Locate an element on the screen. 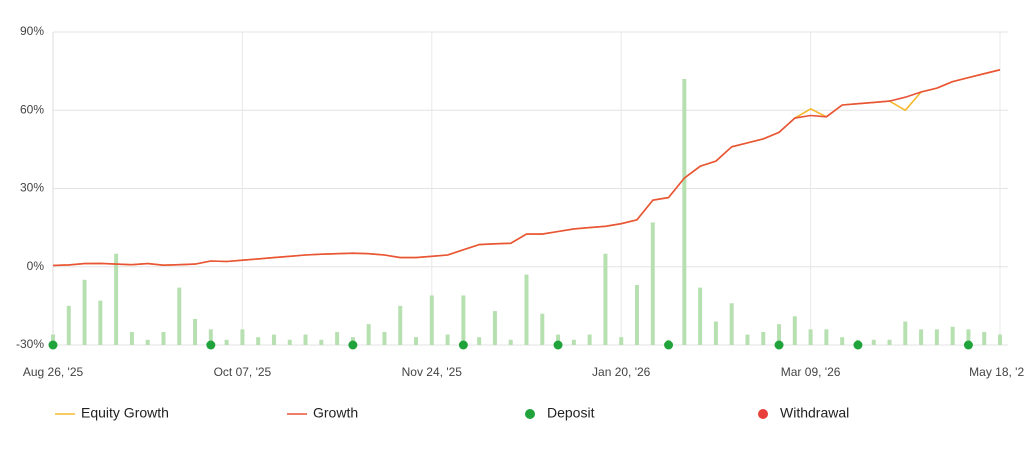 The height and width of the screenshot is (472, 1024). y-tick-label: 0% is located at coordinates (36, 266).